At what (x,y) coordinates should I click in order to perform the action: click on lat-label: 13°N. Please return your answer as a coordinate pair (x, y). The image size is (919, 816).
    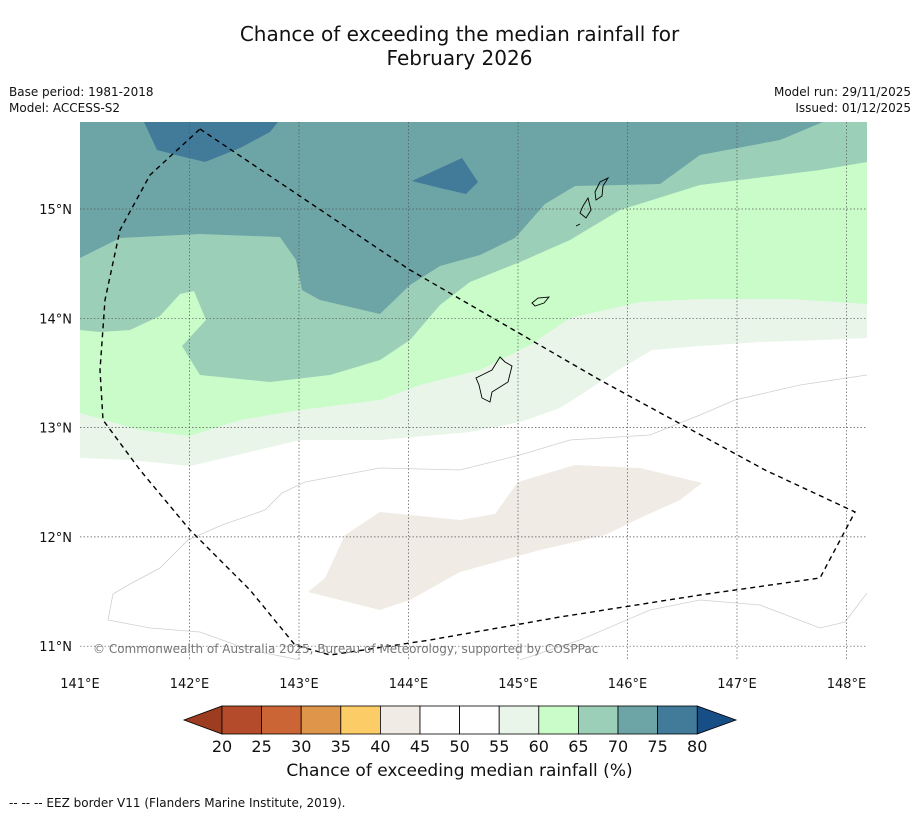
    Looking at the image, I should click on (55, 429).